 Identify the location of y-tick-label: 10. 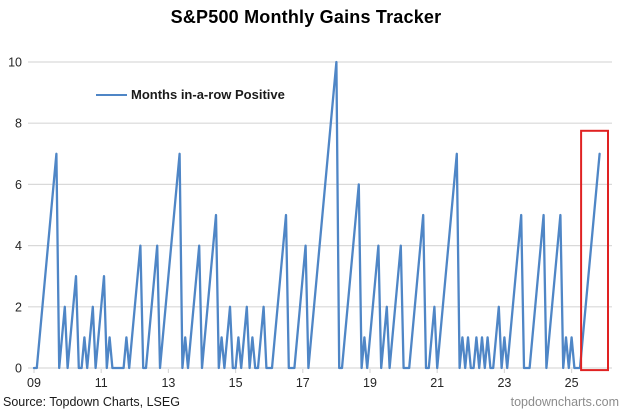
(15, 63).